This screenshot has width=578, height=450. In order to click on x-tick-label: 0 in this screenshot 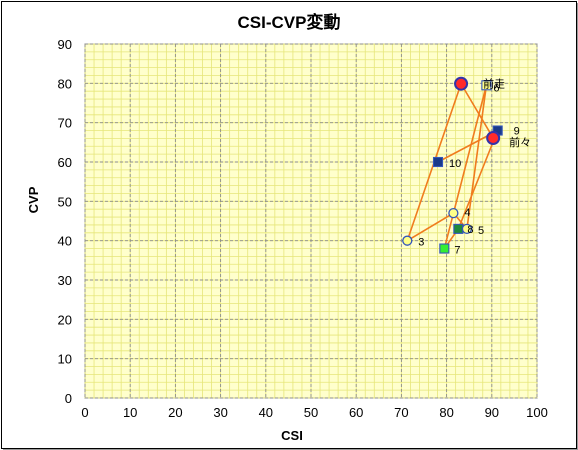, I will do `click(84, 412)`.